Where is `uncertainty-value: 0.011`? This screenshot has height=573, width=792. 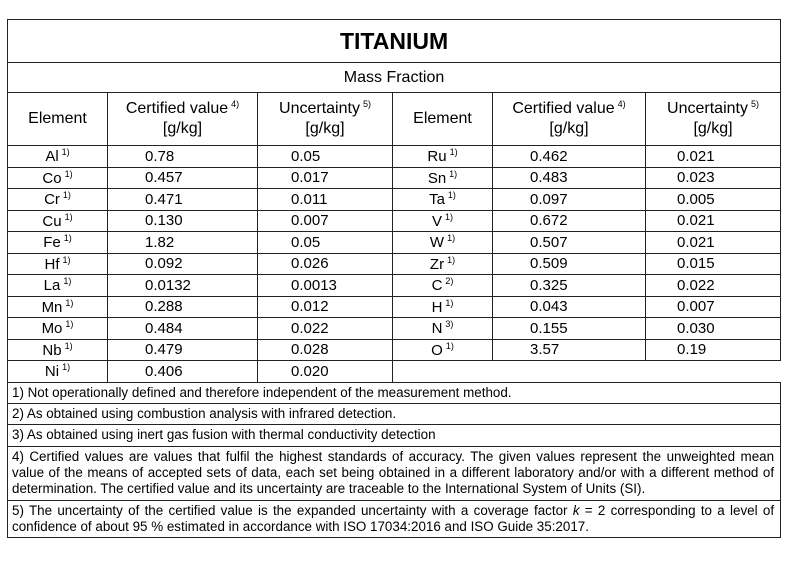 uncertainty-value: 0.011 is located at coordinates (325, 199).